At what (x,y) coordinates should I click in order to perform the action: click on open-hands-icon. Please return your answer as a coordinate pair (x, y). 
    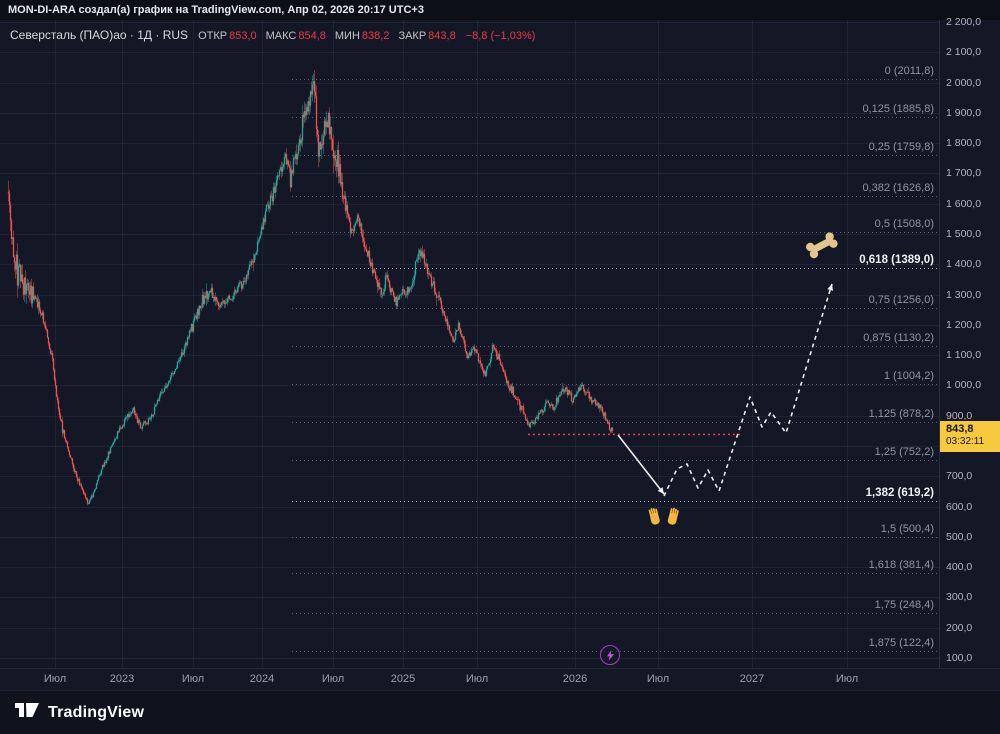
    Looking at the image, I should click on (664, 520).